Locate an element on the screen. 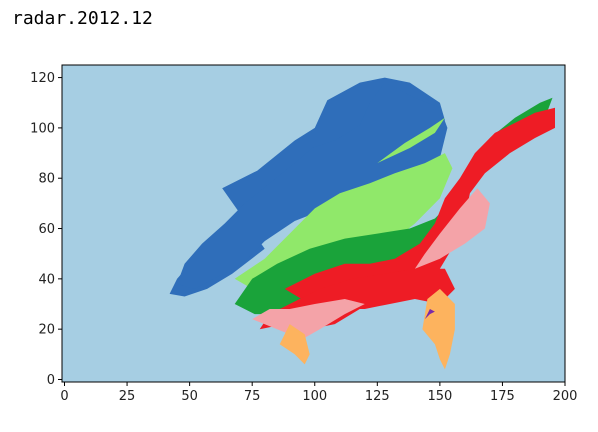  x-tick-label: 125 is located at coordinates (377, 396).